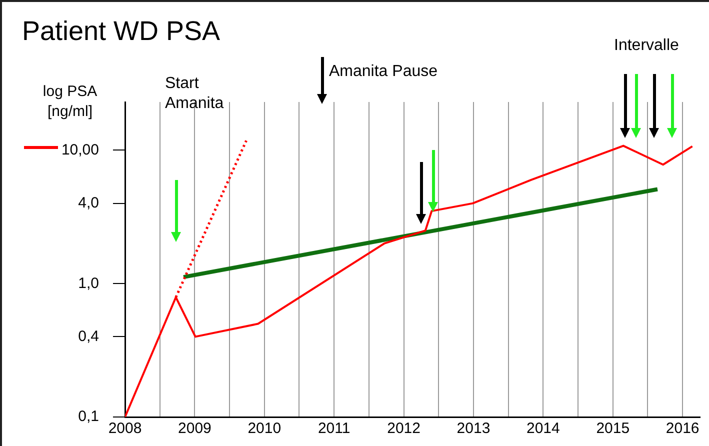  What do you see at coordinates (384, 72) in the screenshot?
I see `text: Amanita Pause` at bounding box center [384, 72].